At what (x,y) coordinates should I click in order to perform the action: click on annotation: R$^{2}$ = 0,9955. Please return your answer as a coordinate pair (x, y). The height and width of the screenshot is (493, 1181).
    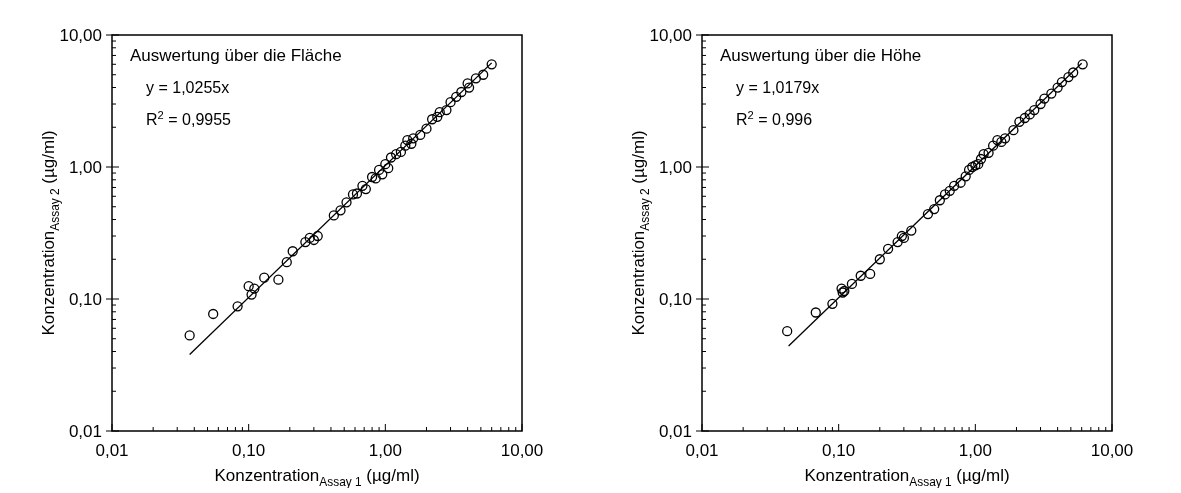
    Looking at the image, I should click on (189, 118).